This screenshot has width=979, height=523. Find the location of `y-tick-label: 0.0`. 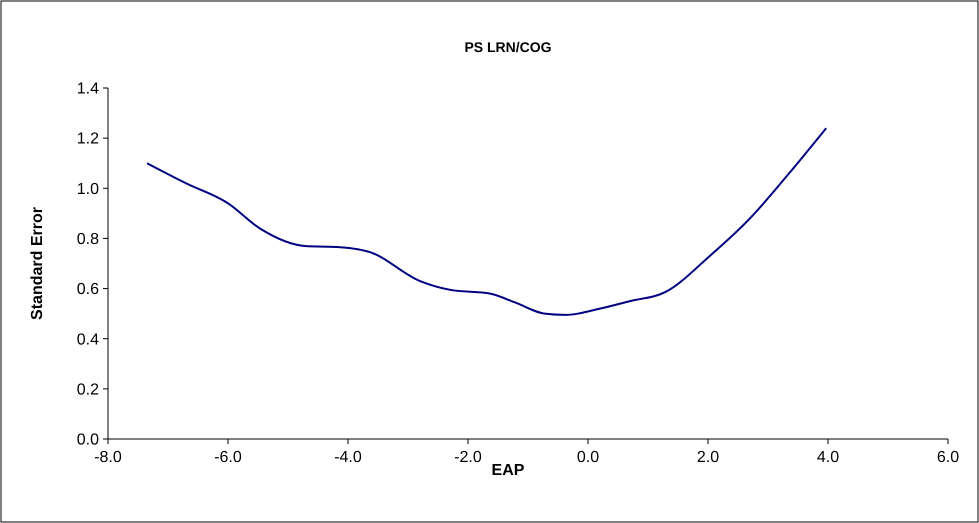

y-tick-label: 0.0 is located at coordinates (88, 440).